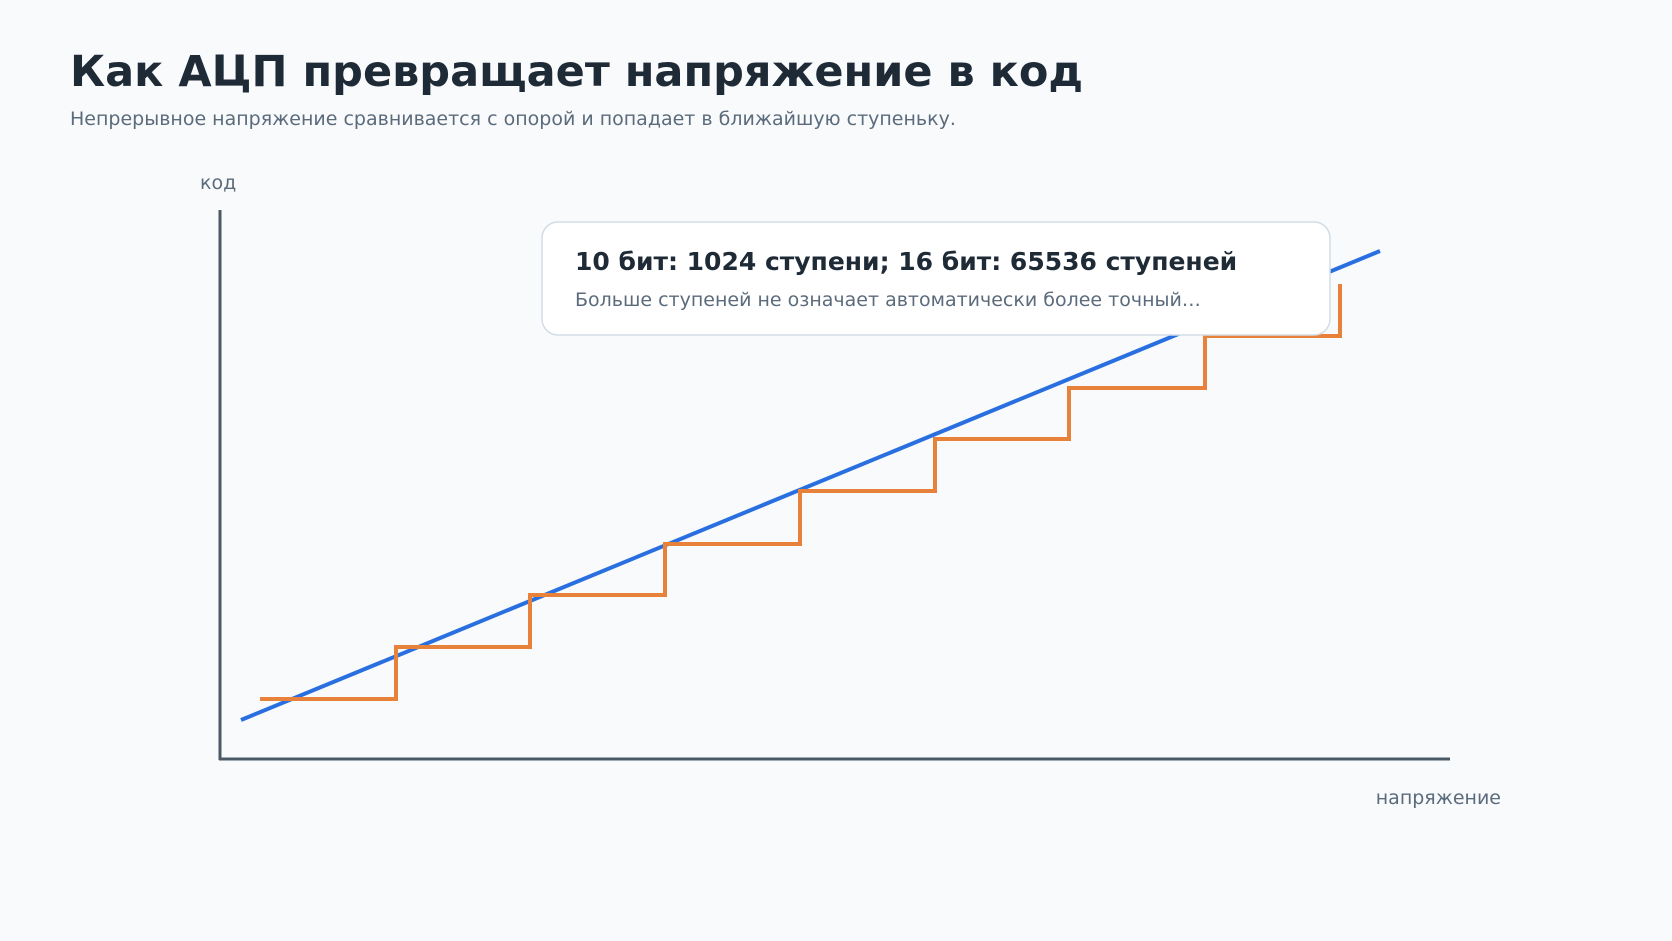 The height and width of the screenshot is (941, 1672). Describe the element at coordinates (1438, 798) in the screenshot. I see `x-axis-label: напряжение` at that location.